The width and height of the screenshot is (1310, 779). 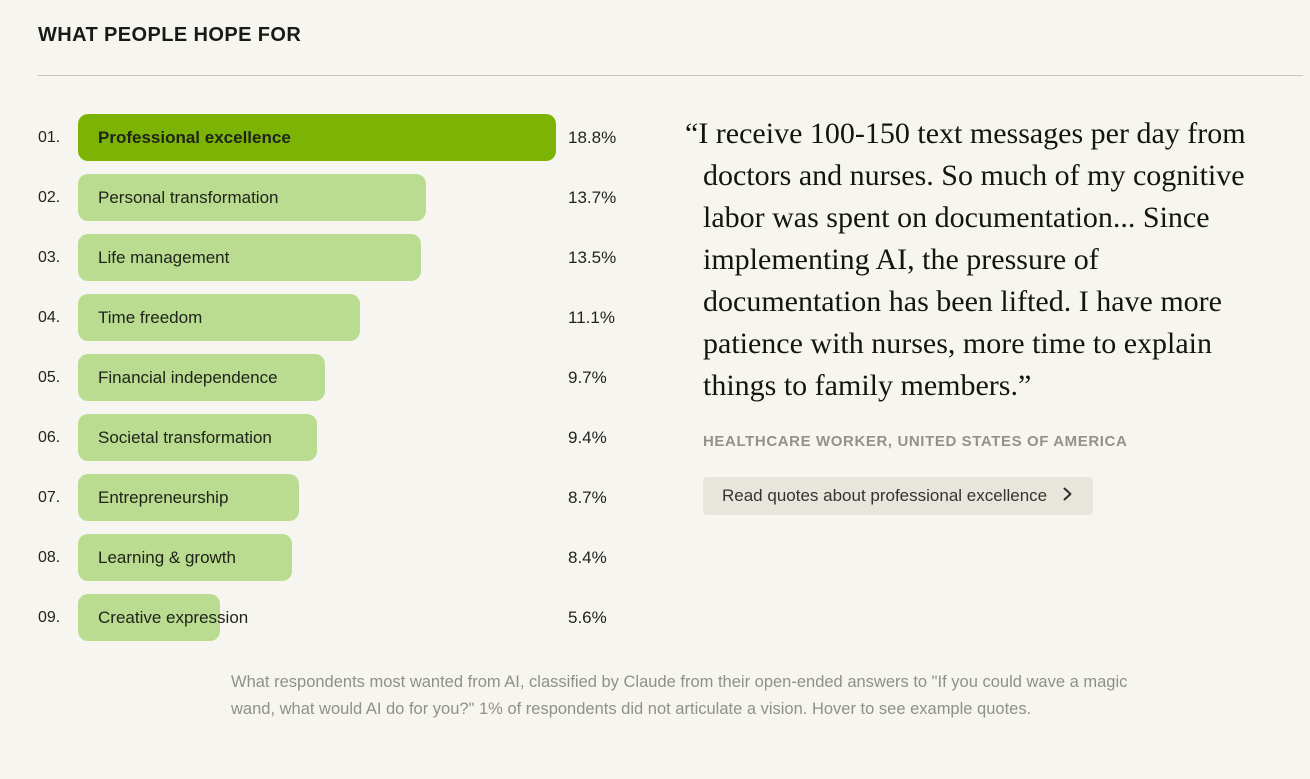 What do you see at coordinates (49, 257) in the screenshot?
I see `rank-label: 03.` at bounding box center [49, 257].